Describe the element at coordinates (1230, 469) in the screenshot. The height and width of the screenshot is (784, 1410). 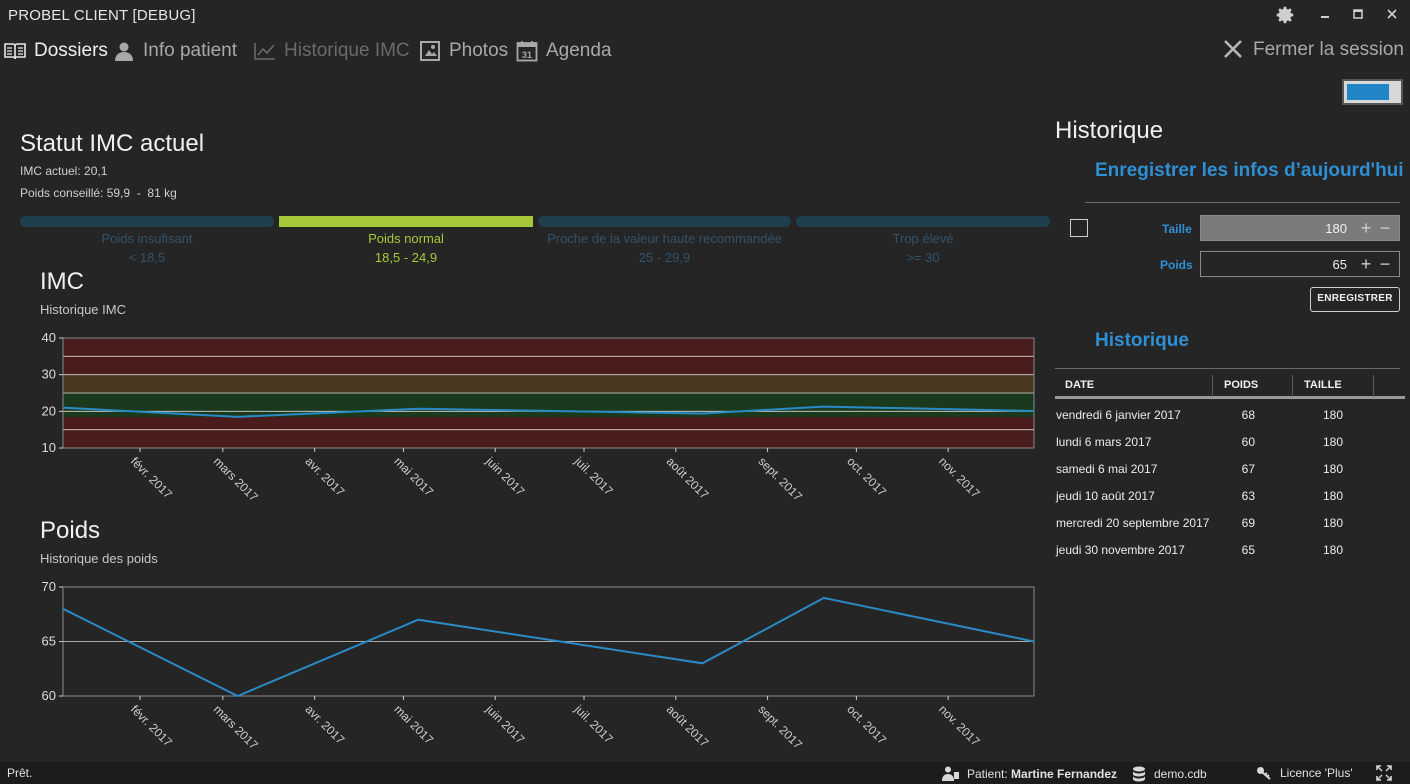
I see `table-row: samedi 6 mai 2017 67 180` at that location.